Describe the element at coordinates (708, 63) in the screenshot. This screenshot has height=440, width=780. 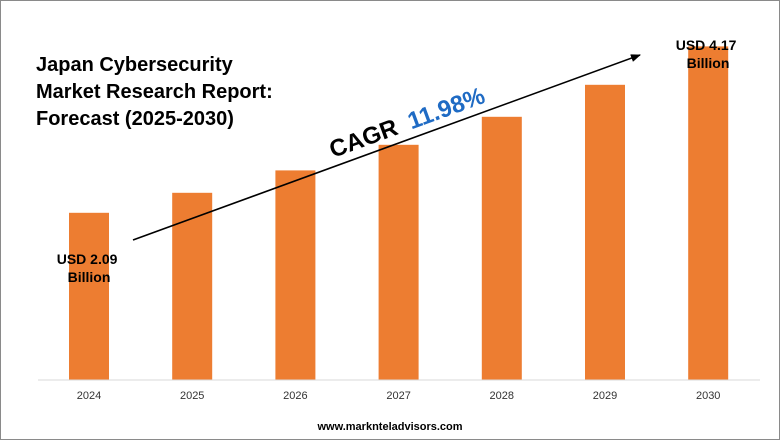
I see `end-callout-line-2: Billion` at that location.